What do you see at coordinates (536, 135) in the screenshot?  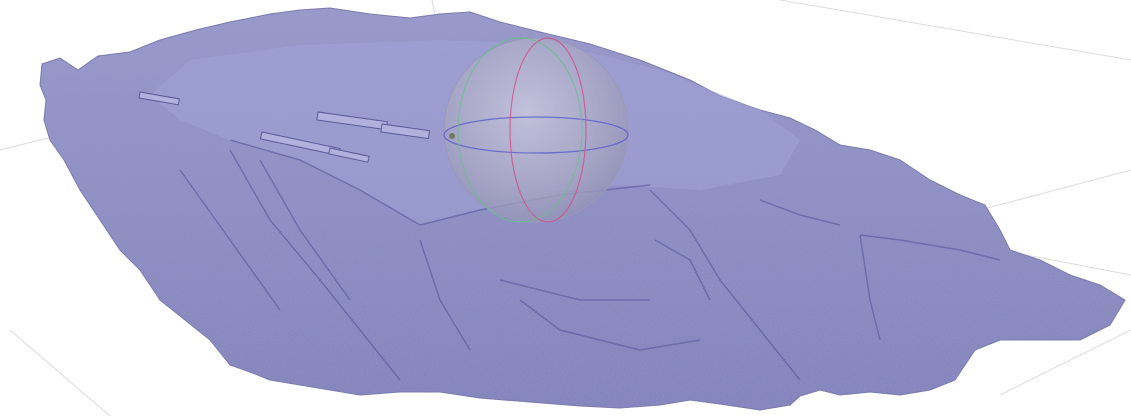 I see `trackball-x-ring` at bounding box center [536, 135].